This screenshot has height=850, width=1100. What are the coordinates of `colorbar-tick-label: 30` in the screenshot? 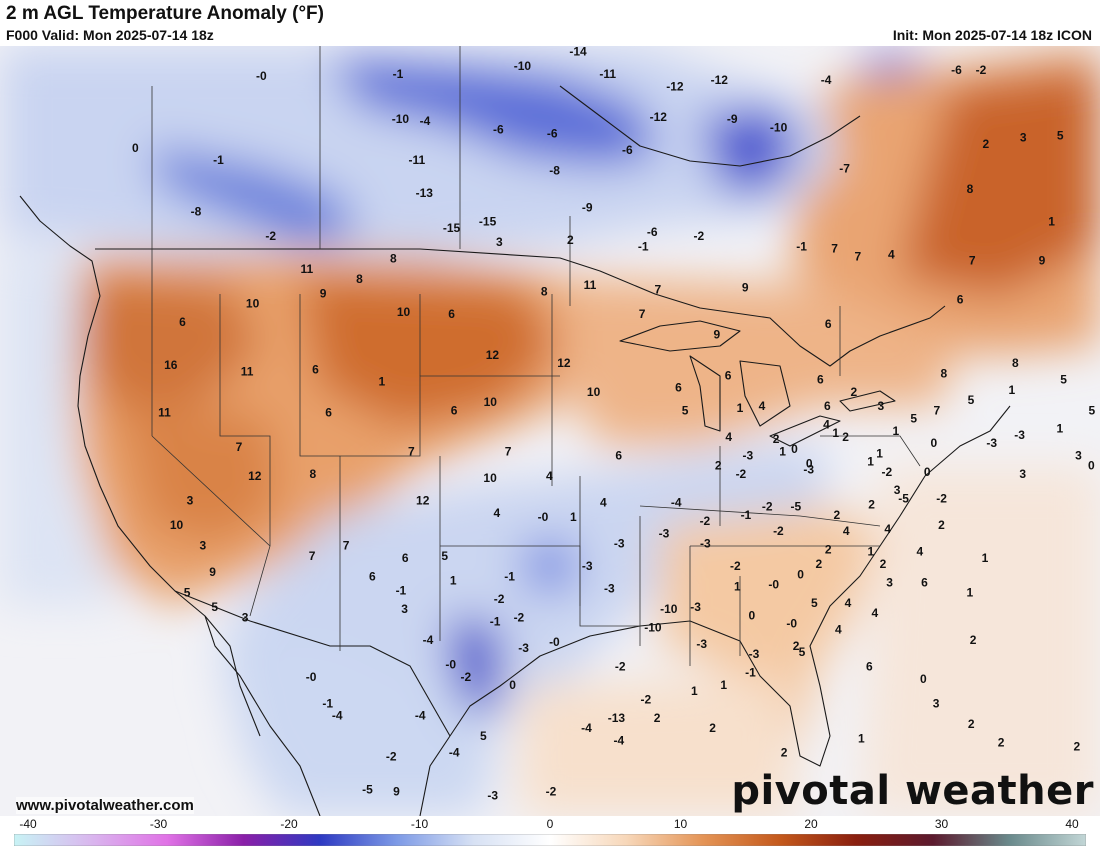 It's located at (941, 824).